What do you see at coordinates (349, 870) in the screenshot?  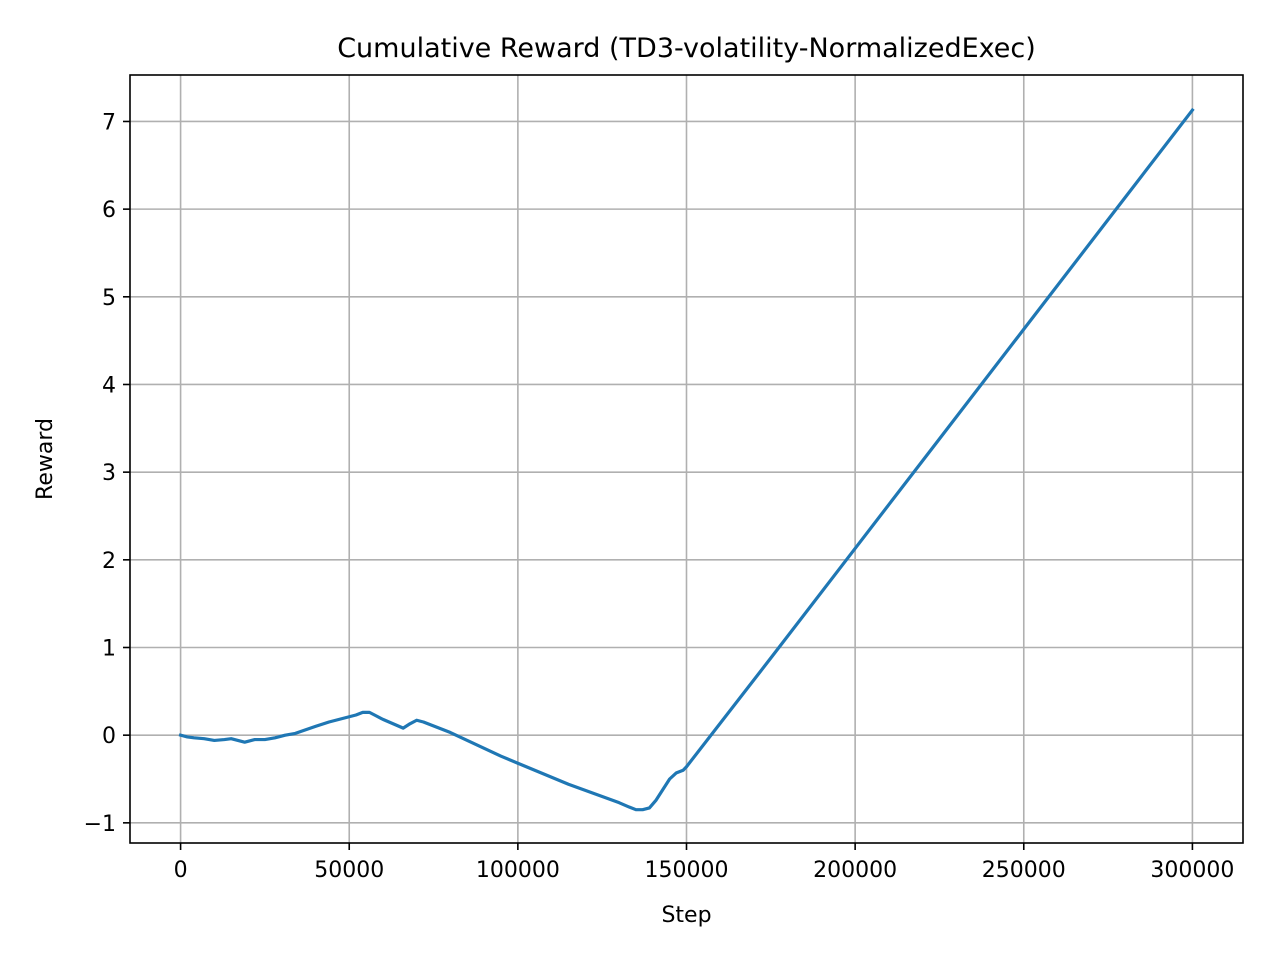 I see `x-tick-label: 50000` at bounding box center [349, 870].